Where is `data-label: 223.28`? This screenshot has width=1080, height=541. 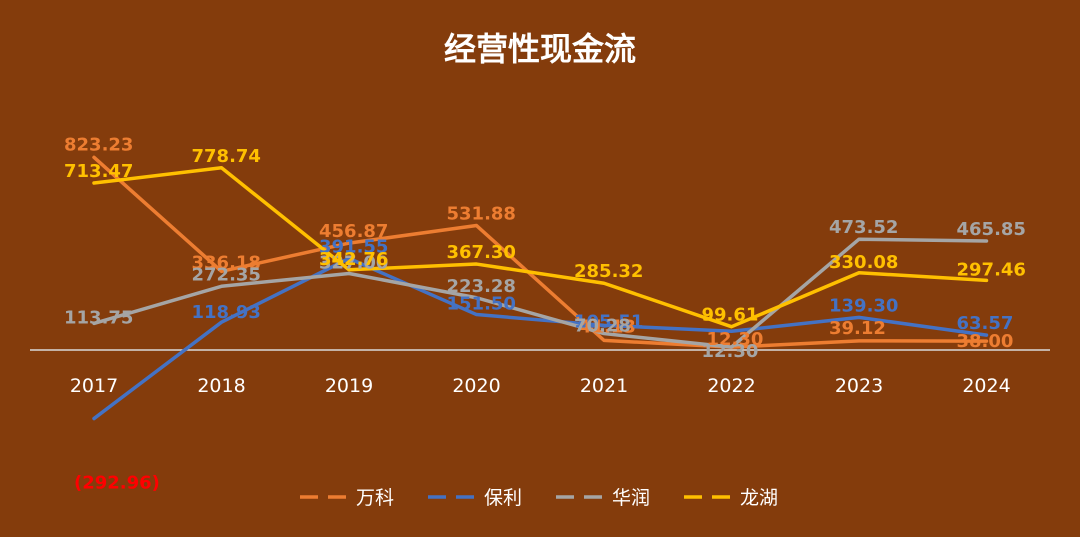
data-label: 223.28 is located at coordinates (481, 286).